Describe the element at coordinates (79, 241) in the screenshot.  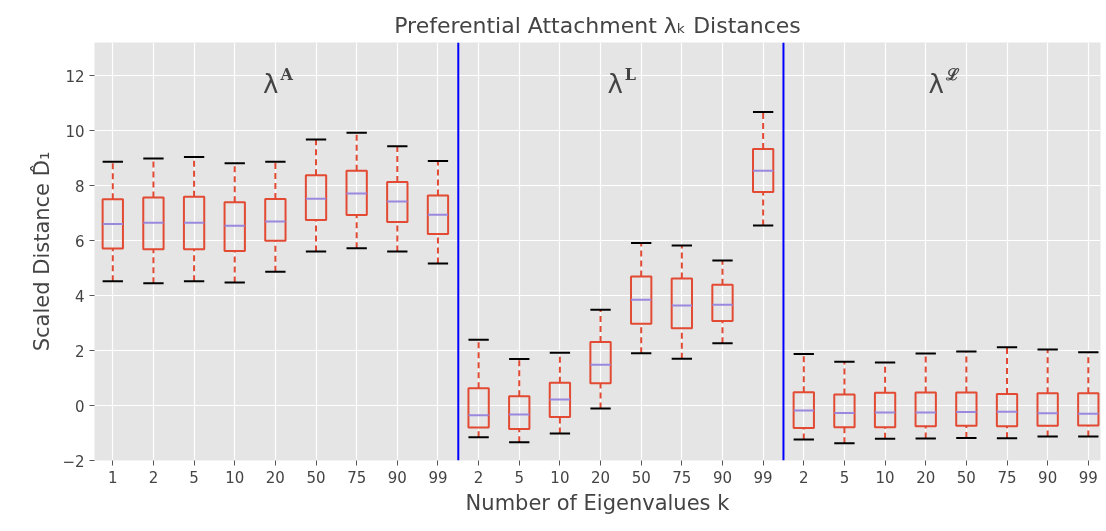
I see `y-tick-label: 6` at that location.